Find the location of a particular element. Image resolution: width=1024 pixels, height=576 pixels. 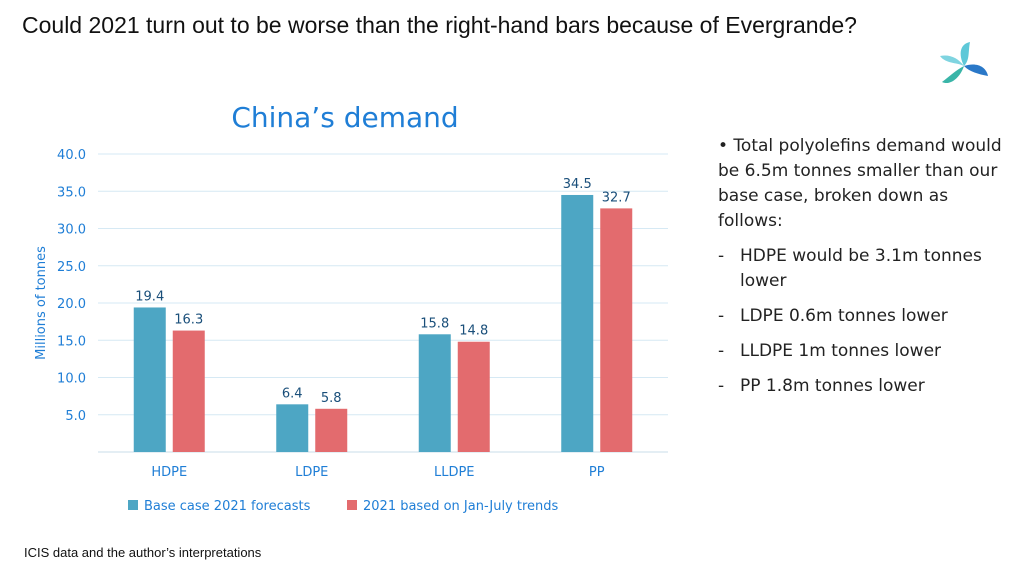

legend-label: 2021 based on Jan-July trends is located at coordinates (461, 506).